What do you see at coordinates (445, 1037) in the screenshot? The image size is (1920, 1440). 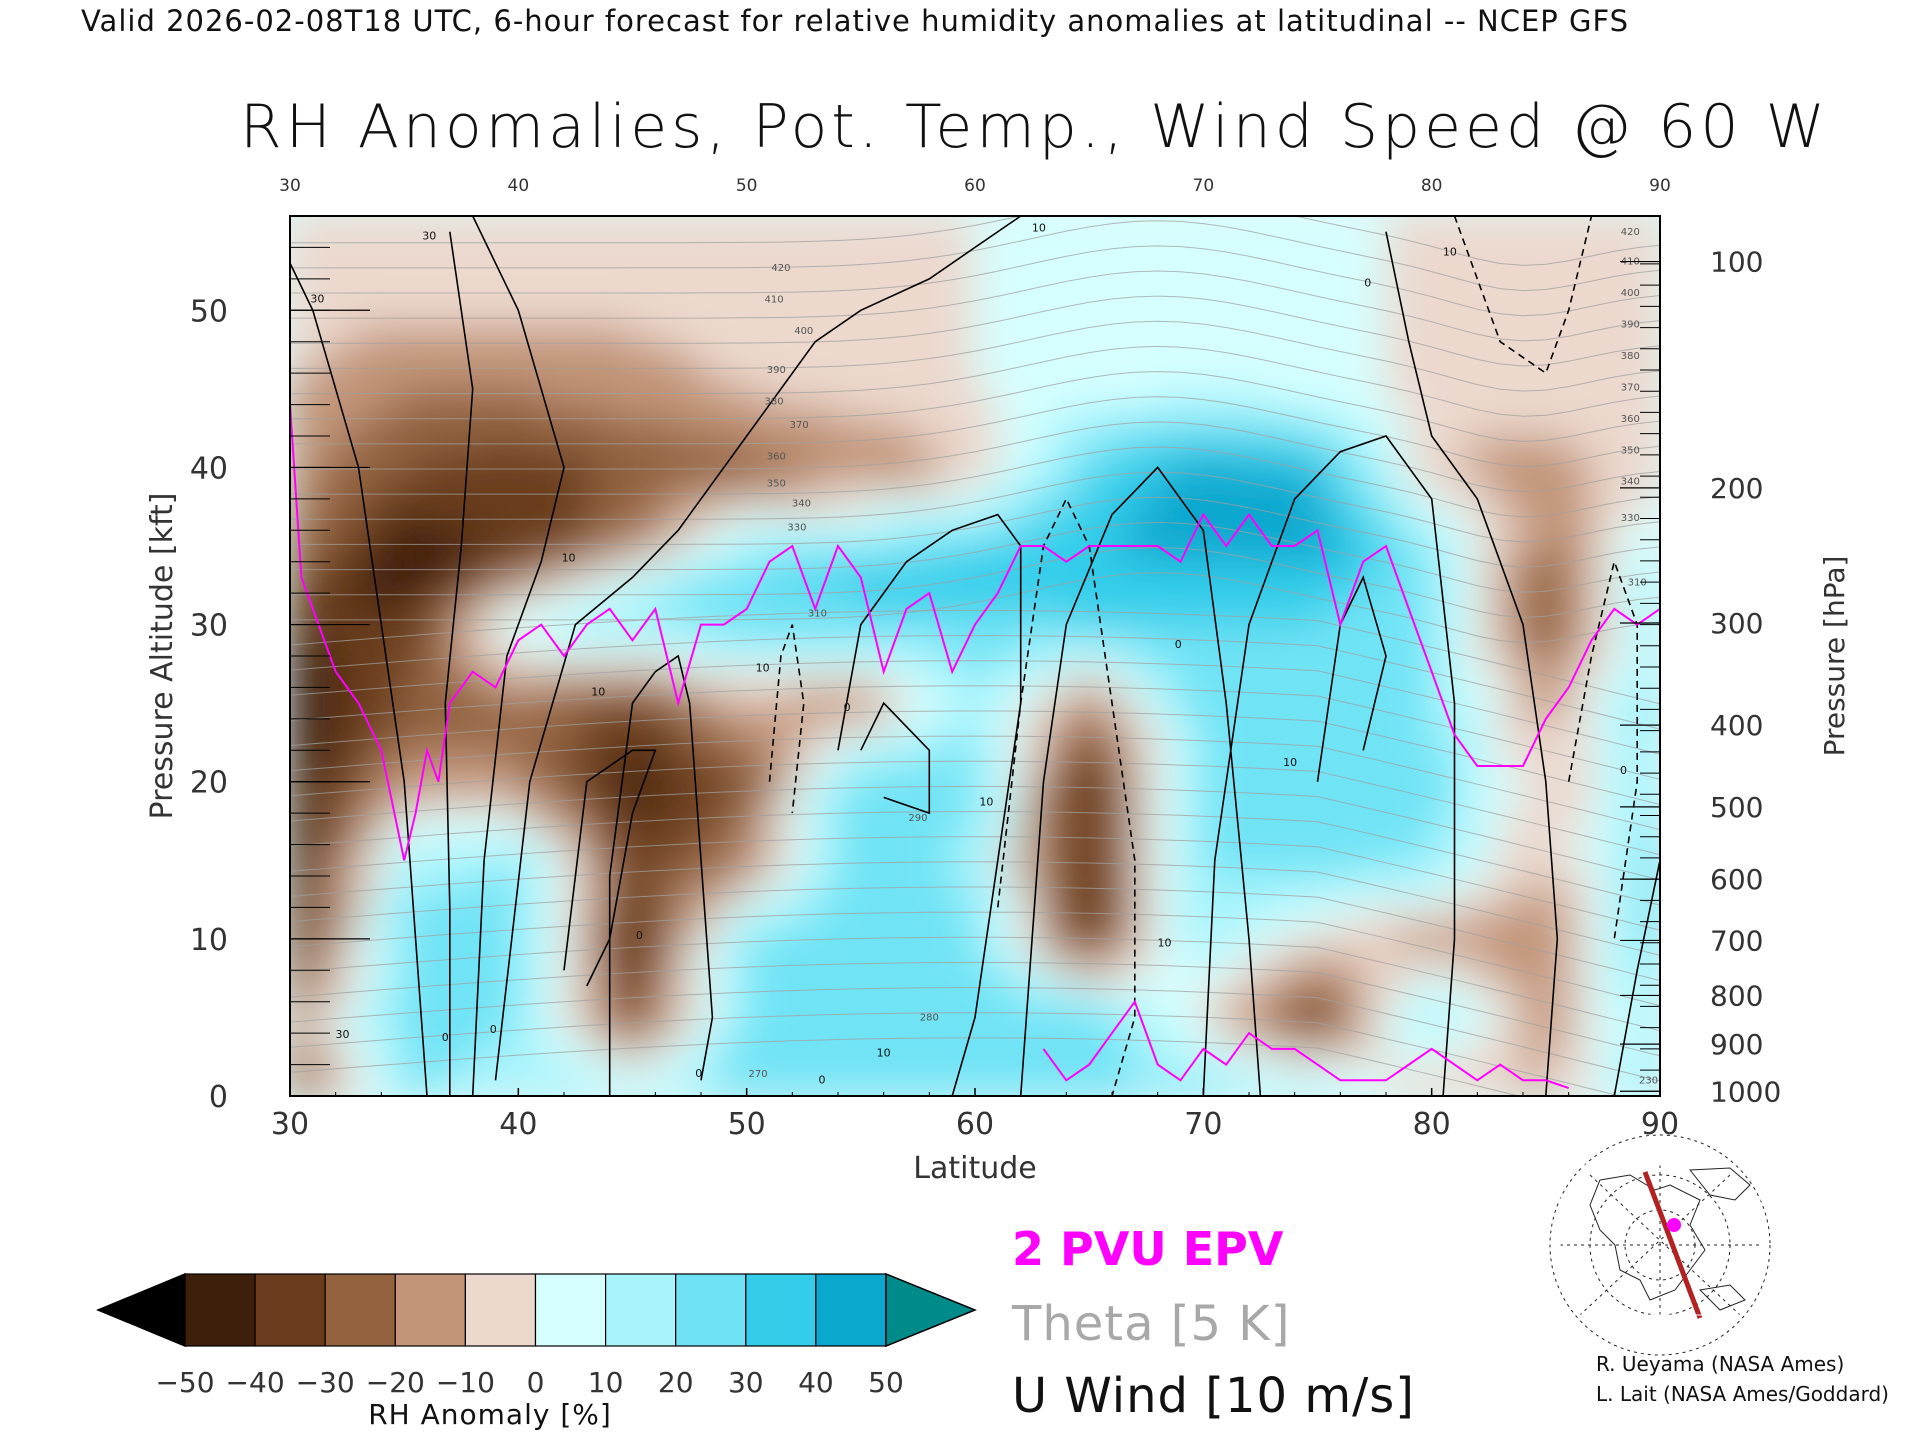 I see `wind-label: 0` at bounding box center [445, 1037].